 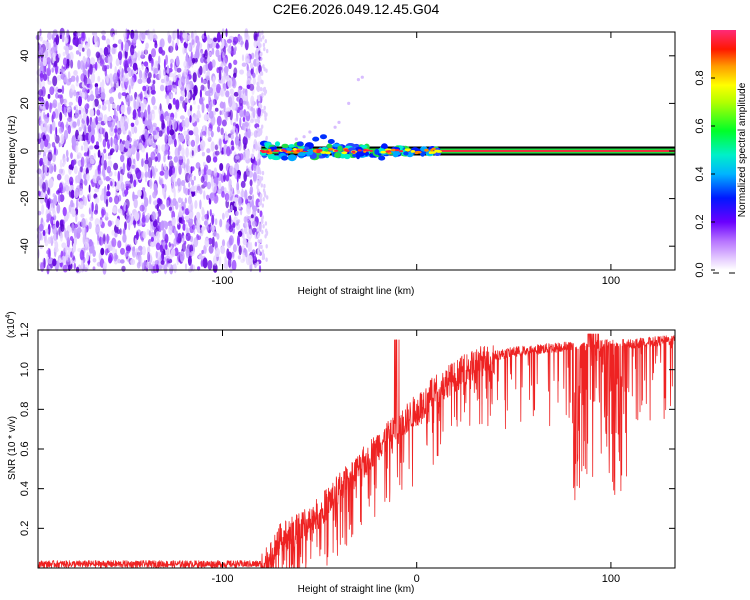 I want to click on snr-y-multiplier-prefix: (x10, so click(x=11, y=328).